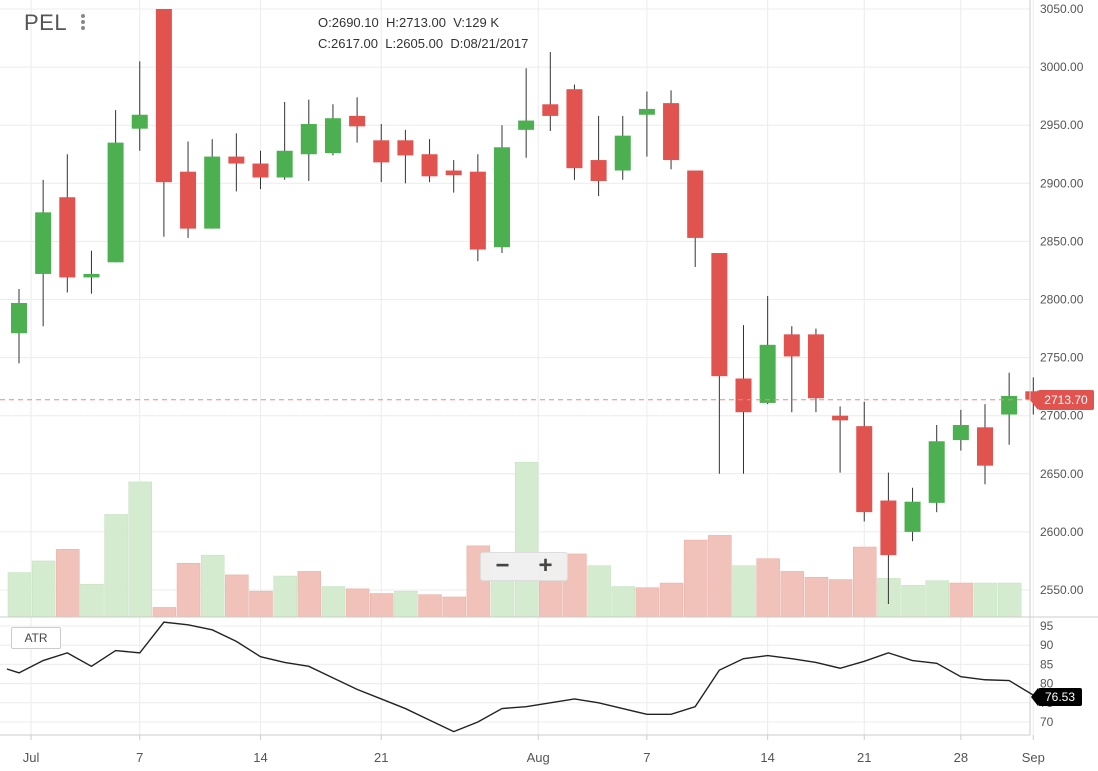 This screenshot has width=1098, height=771. What do you see at coordinates (1047, 722) in the screenshot?
I see `atr-tick-label: 70` at bounding box center [1047, 722].